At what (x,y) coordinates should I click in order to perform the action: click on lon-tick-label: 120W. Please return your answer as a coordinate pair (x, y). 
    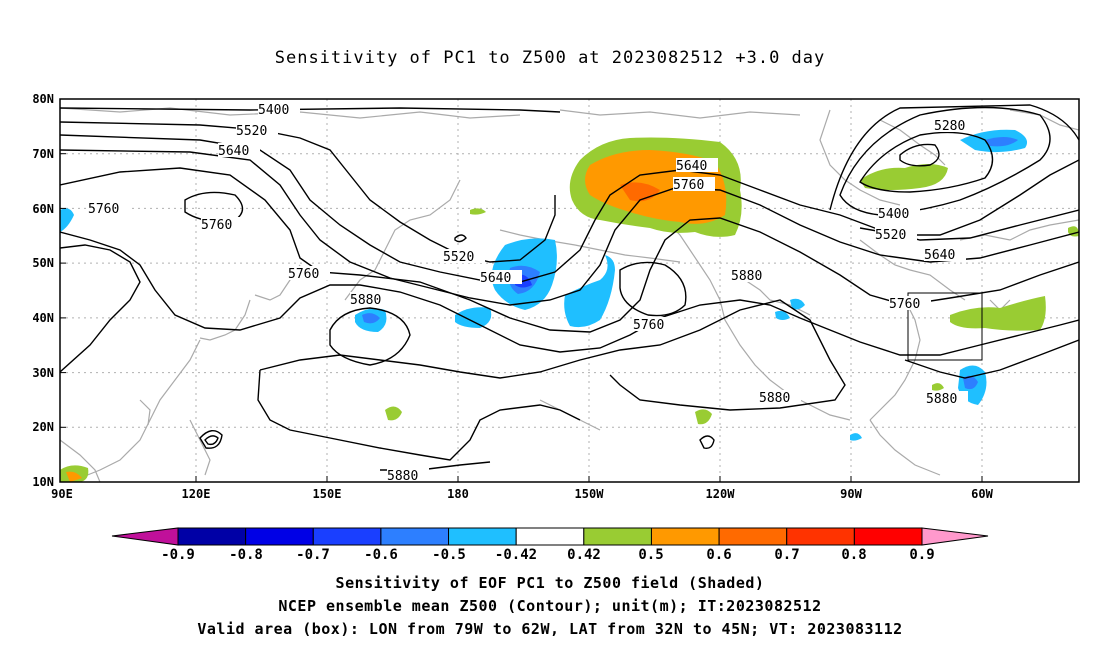
    Looking at the image, I should click on (721, 494).